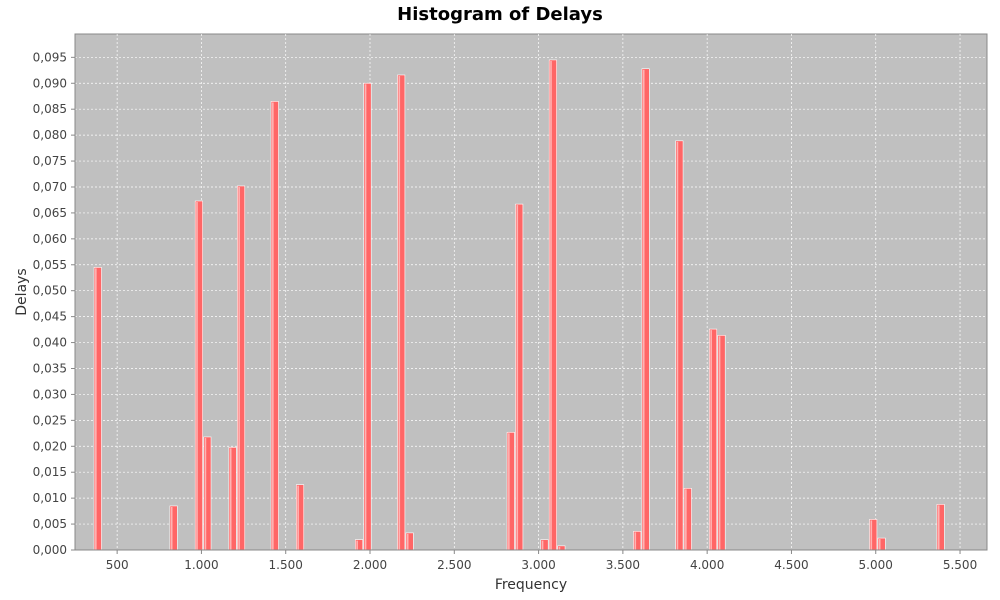 This screenshot has width=1000, height=600. I want to click on y-tick-label: 0,060, so click(50, 239).